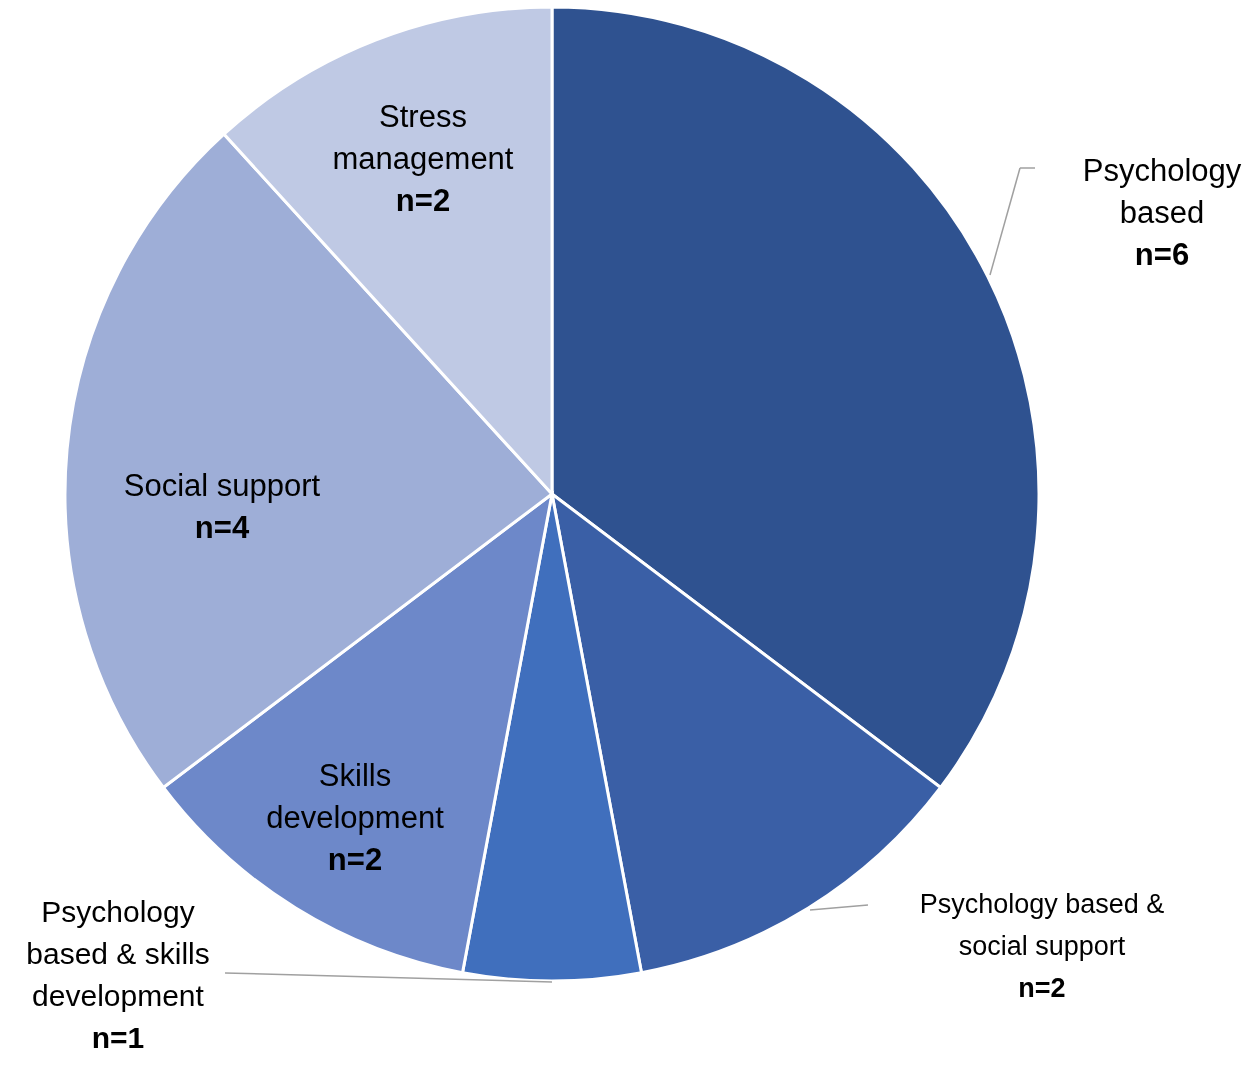 The height and width of the screenshot is (1066, 1250). Describe the element at coordinates (222, 485) in the screenshot. I see `slice-label: Social support` at that location.